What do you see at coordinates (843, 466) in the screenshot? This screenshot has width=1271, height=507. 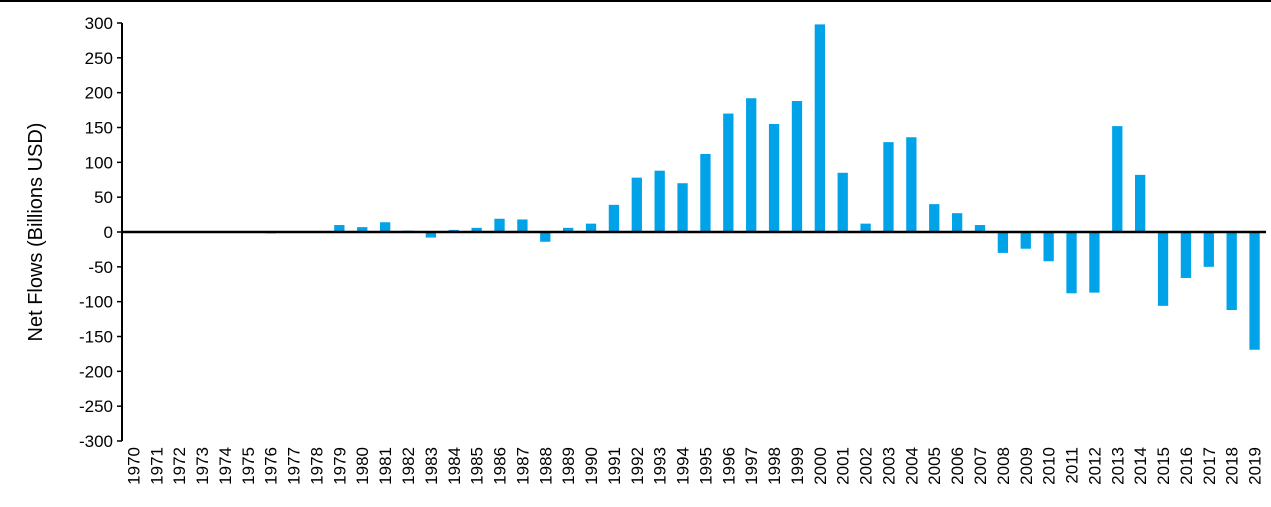 I see `x-tick-label-2001: 2001` at bounding box center [843, 466].